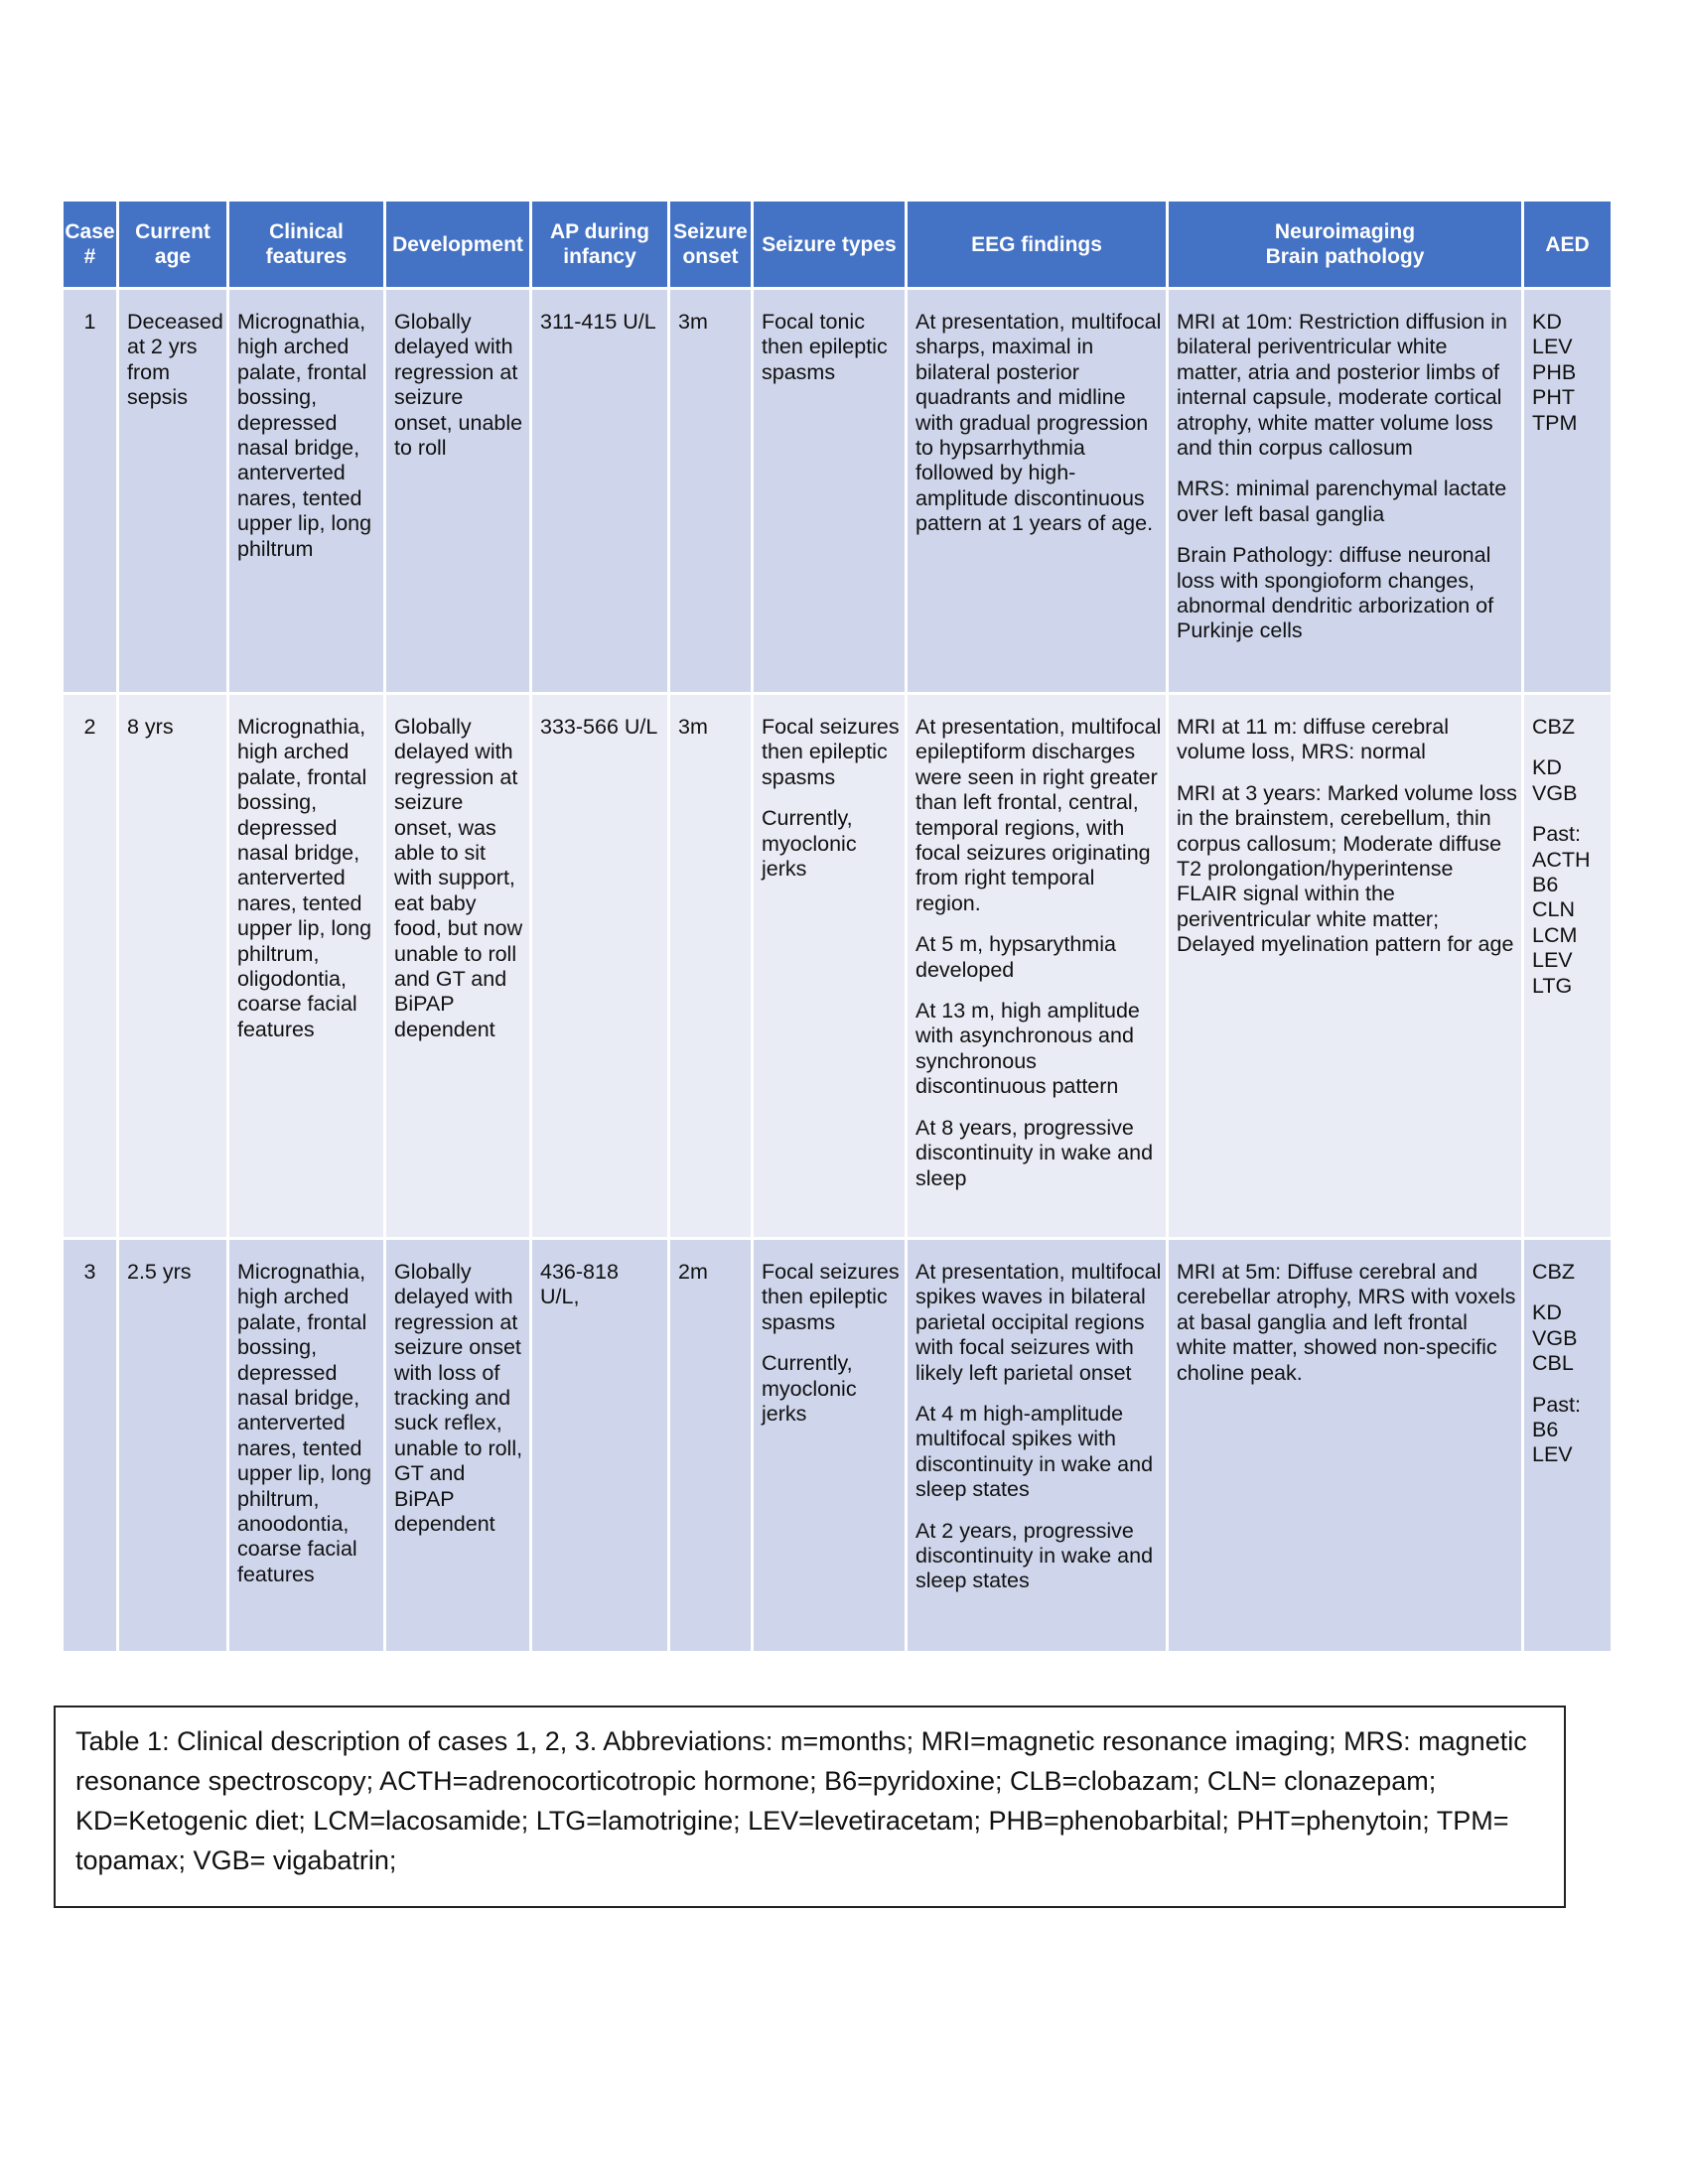  Describe the element at coordinates (90, 244) in the screenshot. I see `header-cell: Case #` at that location.